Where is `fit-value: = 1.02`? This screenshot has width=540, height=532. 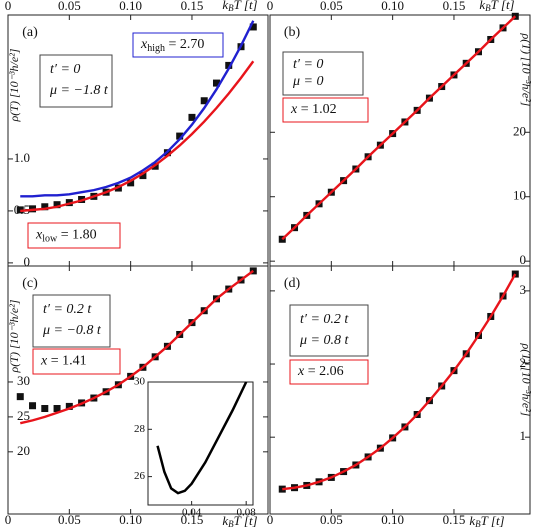 fit-value: = 1.02 is located at coordinates (316, 109).